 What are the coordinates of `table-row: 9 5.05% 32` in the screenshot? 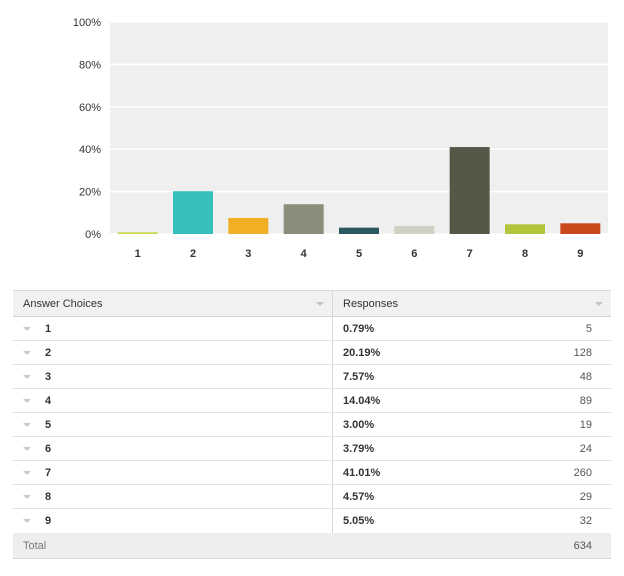 It's located at (312, 521).